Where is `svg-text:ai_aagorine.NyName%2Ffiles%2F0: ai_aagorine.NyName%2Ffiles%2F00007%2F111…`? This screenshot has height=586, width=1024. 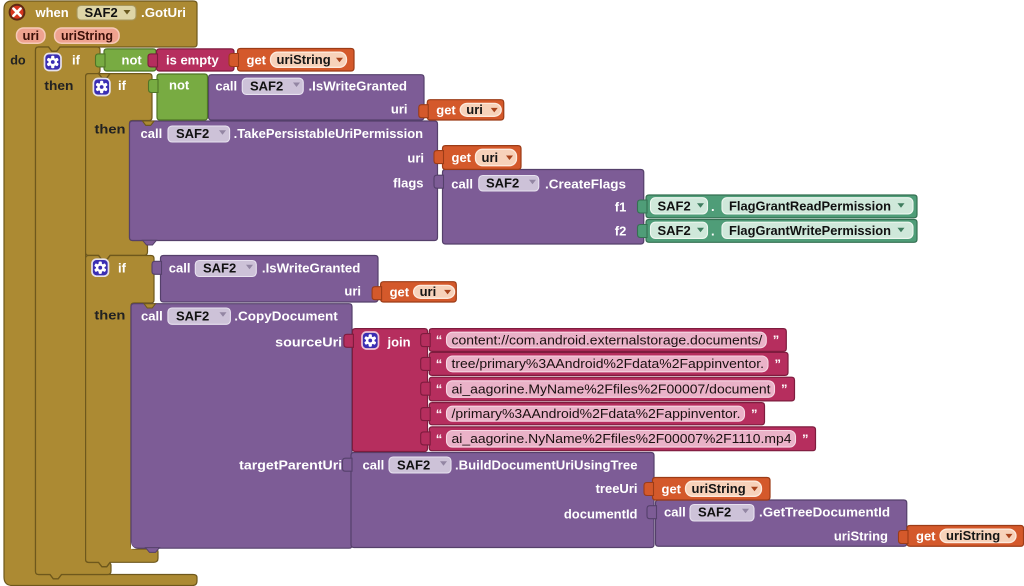 svg-text:ai_aagorine.NyName%2Ffiles%2F0: ai_aagorine.NyName%2Ffiles%2F00007%2F111… is located at coordinates (622, 439).